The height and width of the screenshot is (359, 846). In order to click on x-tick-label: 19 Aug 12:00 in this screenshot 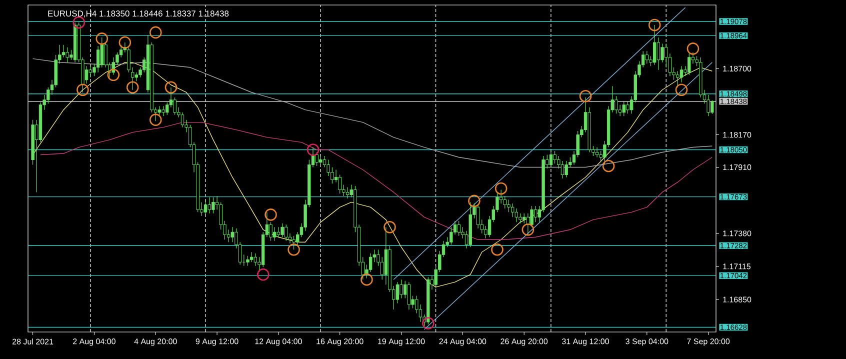, I will do `click(401, 342)`.